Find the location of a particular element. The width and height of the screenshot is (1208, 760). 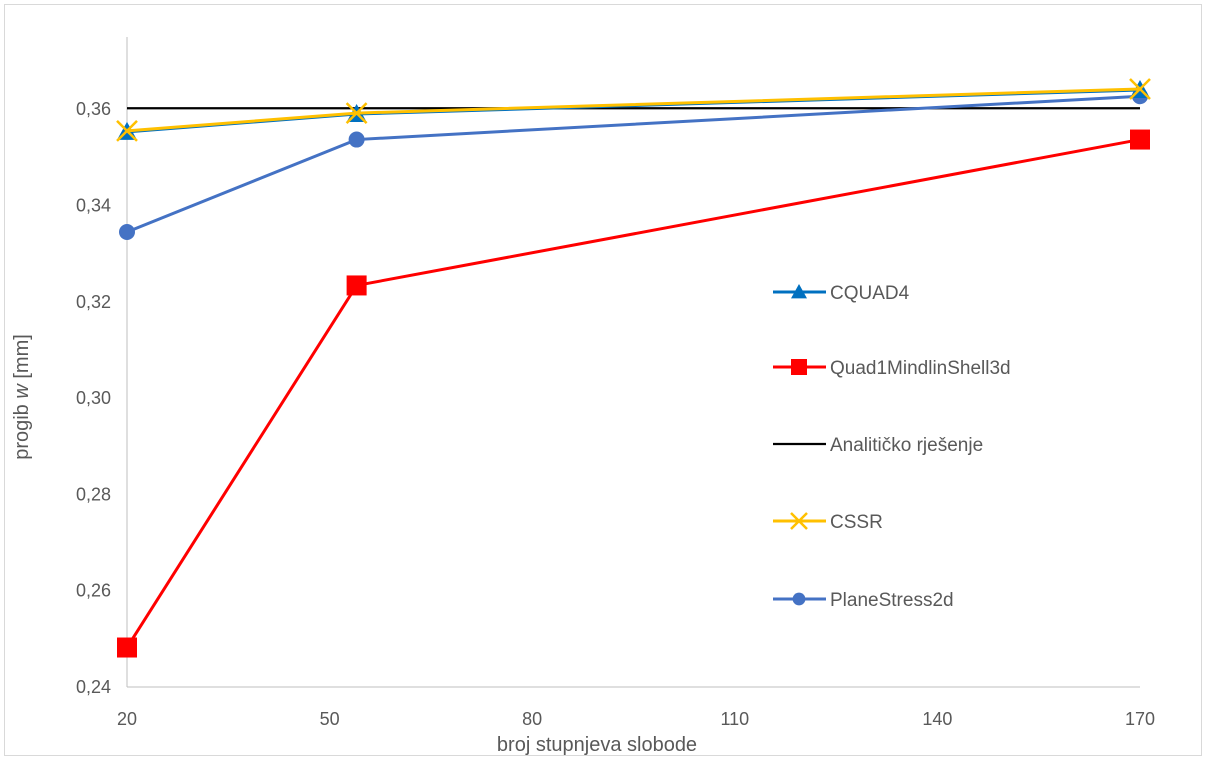

y-axis-title-unit: [mm] is located at coordinates (22, 359).